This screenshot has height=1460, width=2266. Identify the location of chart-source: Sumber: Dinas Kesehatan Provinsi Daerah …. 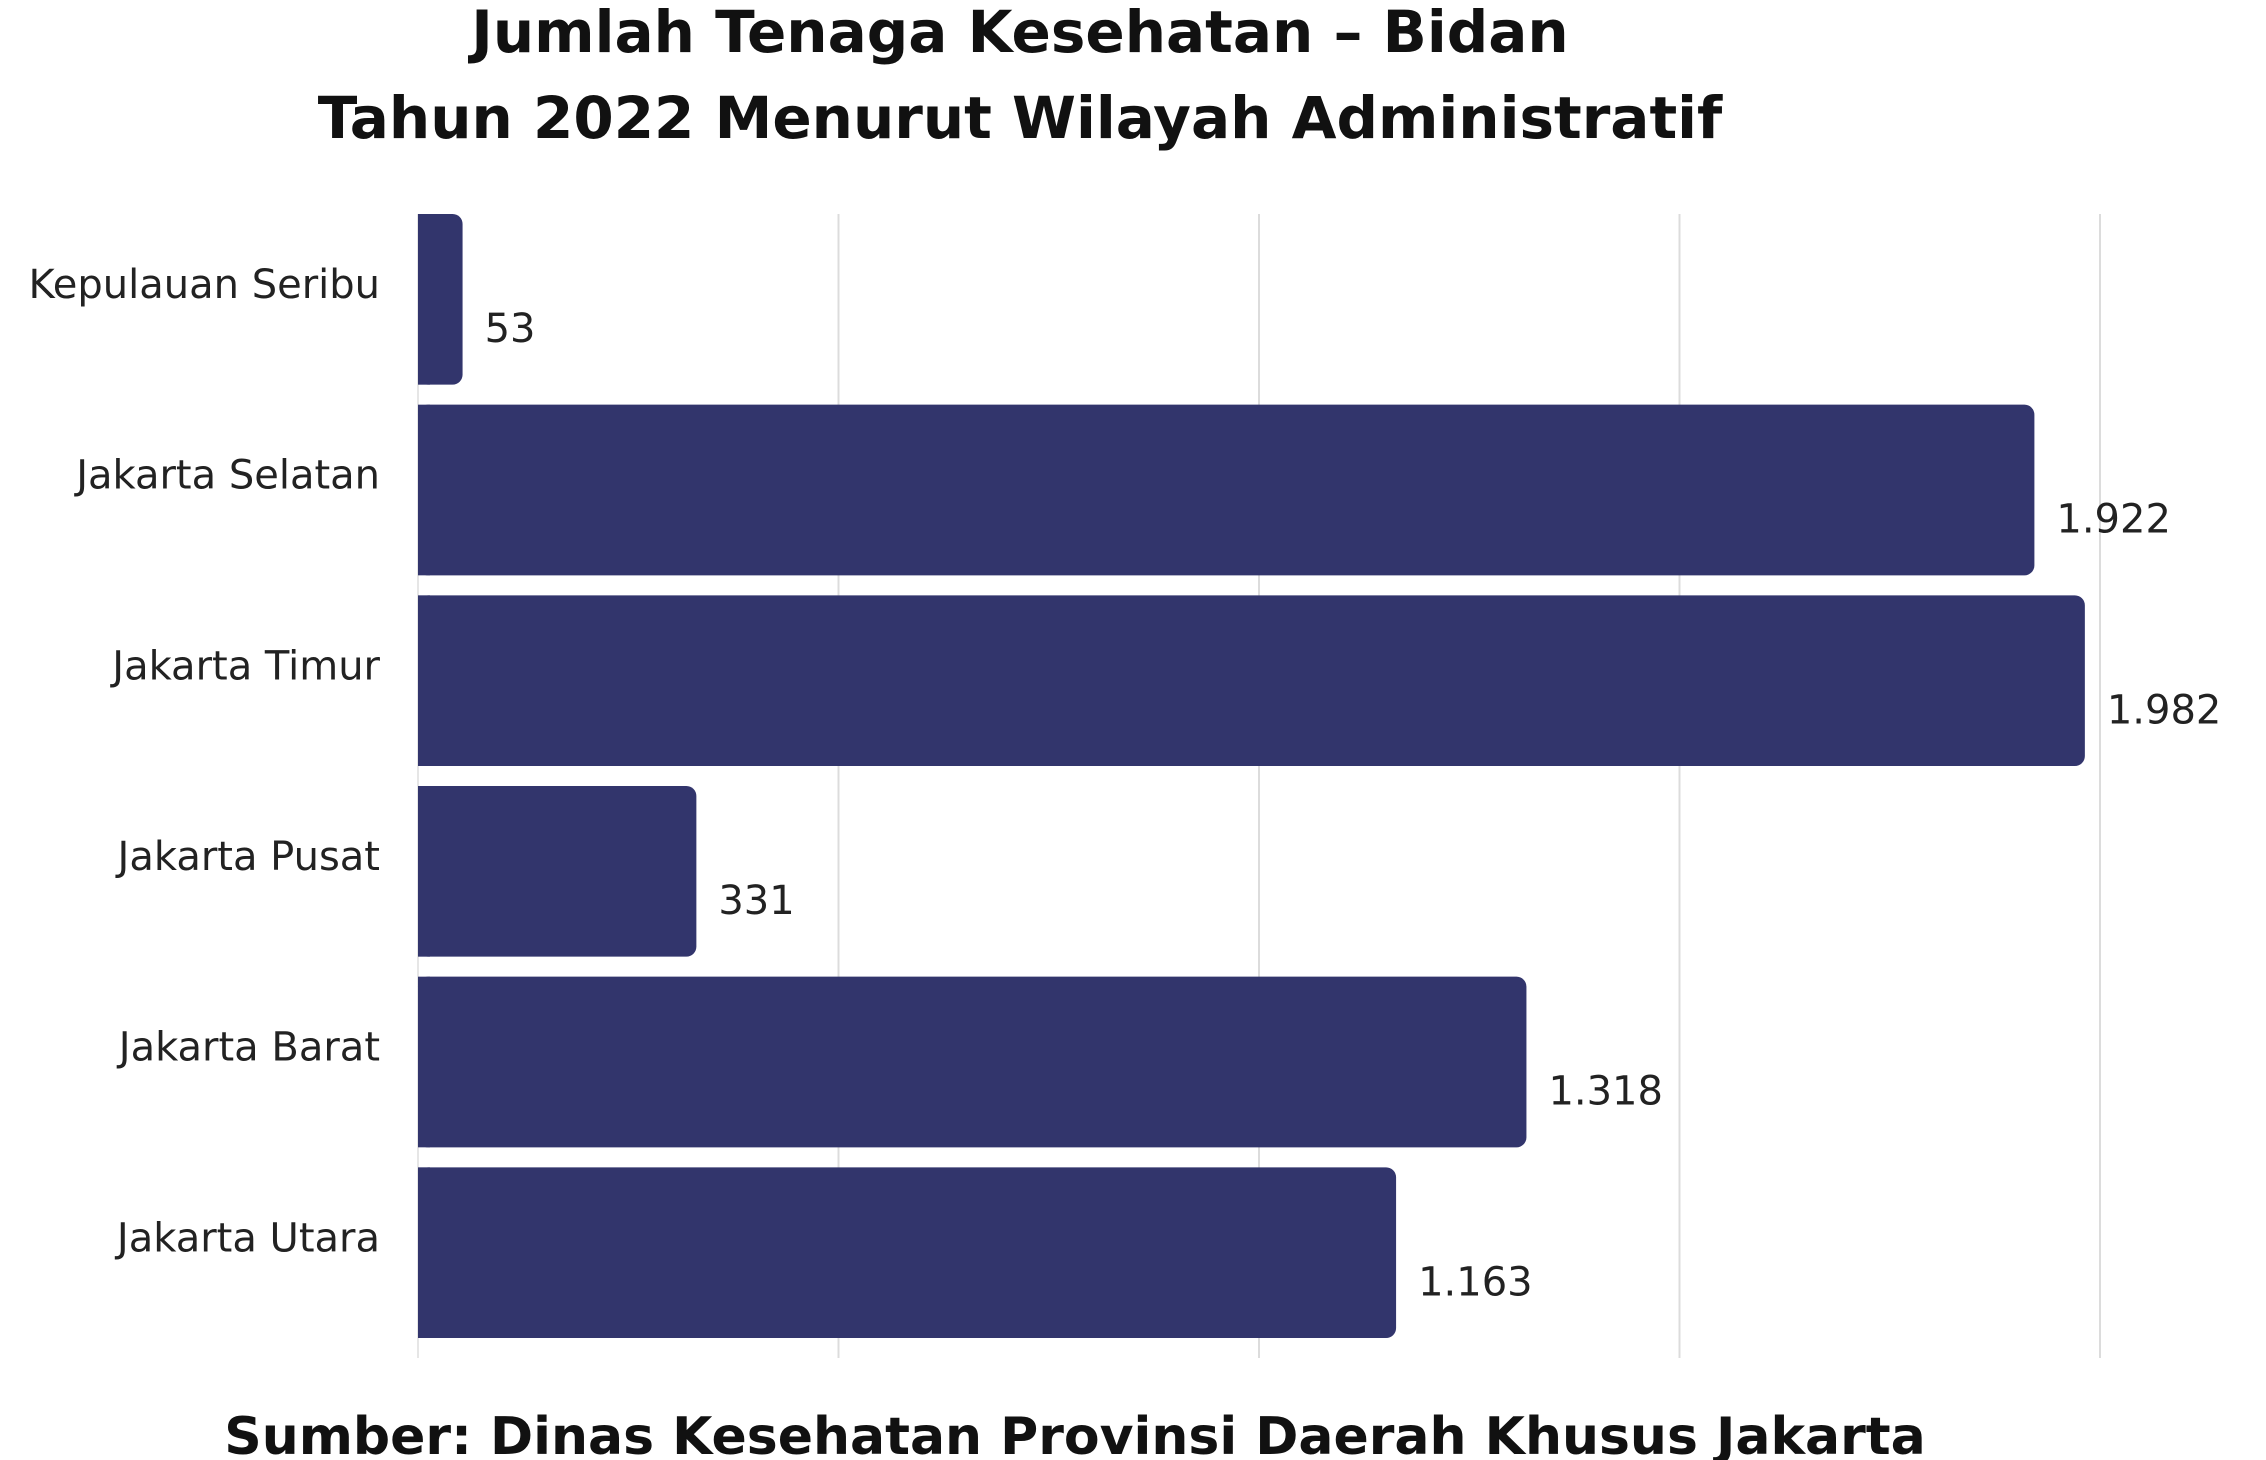
(1074, 1433).